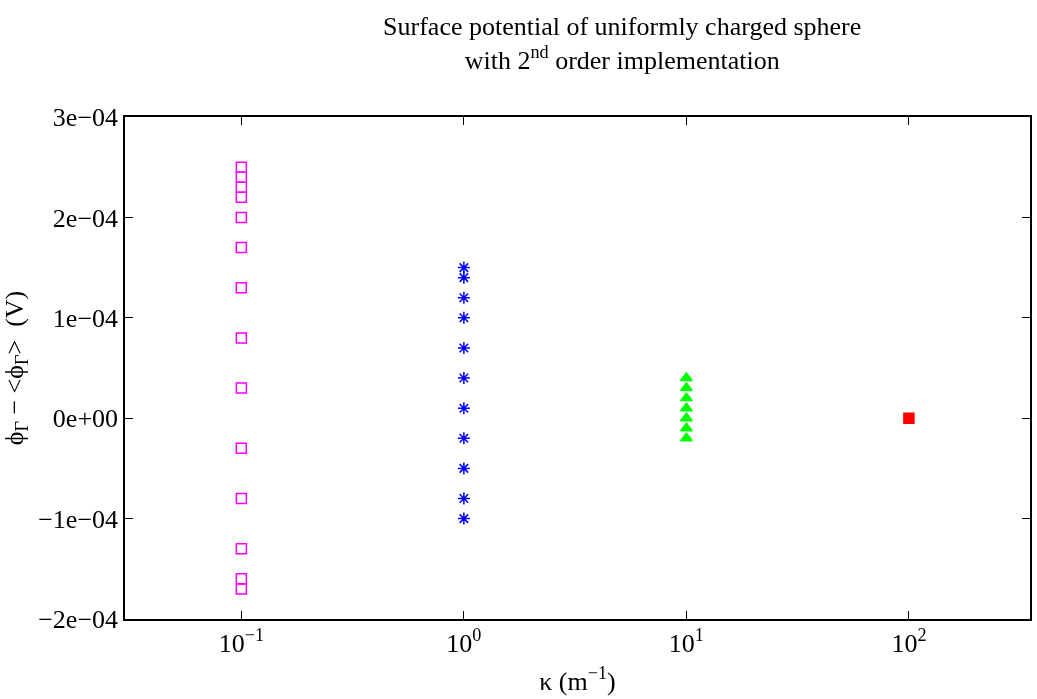 Image resolution: width=1037 pixels, height=699 pixels. I want to click on y-tick-label: 1e−04, so click(85, 318).